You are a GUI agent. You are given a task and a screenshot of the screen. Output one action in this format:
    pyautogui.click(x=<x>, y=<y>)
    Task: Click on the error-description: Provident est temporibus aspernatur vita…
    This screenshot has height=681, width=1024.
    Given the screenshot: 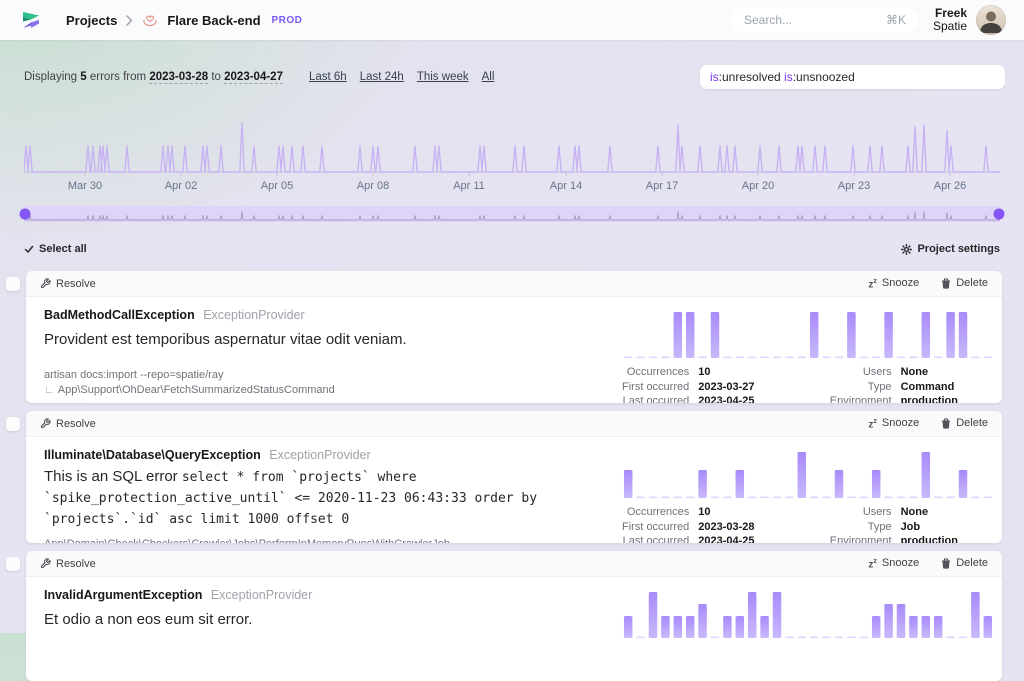 What is the action you would take?
    pyautogui.click(x=225, y=339)
    